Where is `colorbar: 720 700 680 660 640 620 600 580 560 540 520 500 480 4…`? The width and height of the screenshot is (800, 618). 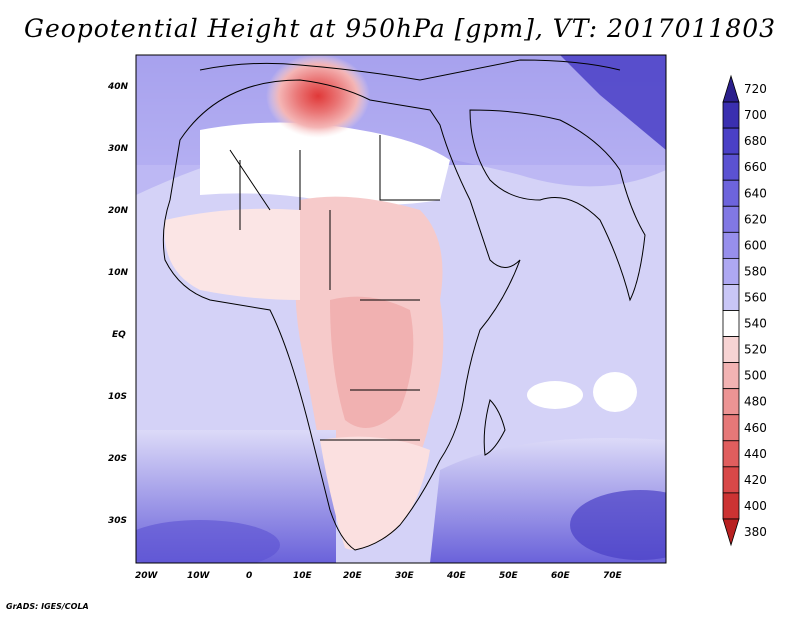
colorbar: 720 700 680 660 640 620 600 580 560 540 520 500 480 4… is located at coordinates (744, 310).